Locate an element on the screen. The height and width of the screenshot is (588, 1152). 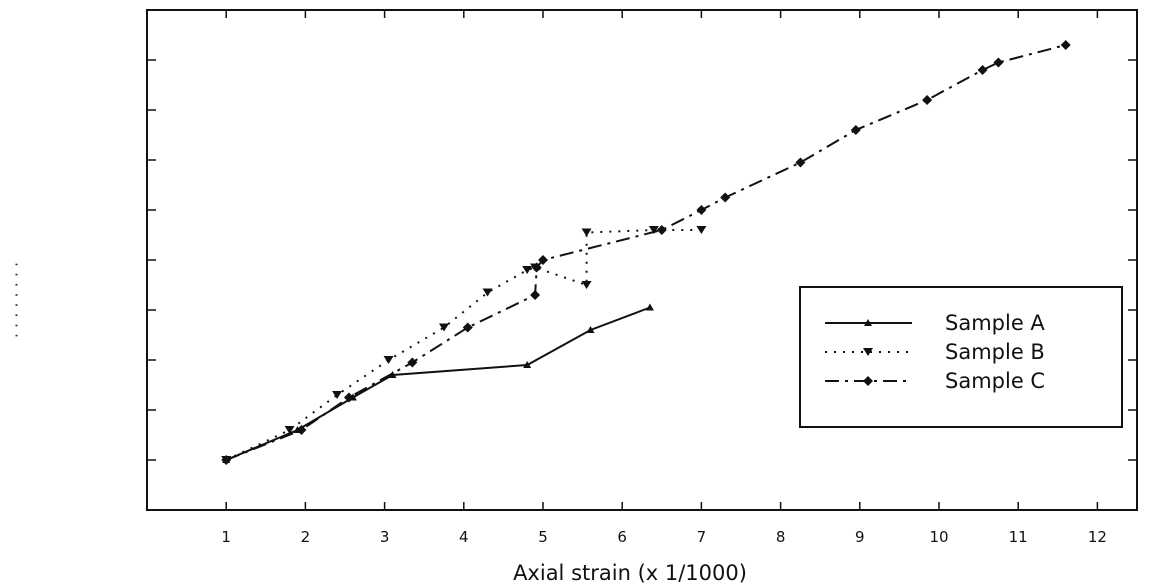
x-tick-label: 5 is located at coordinates (543, 537).